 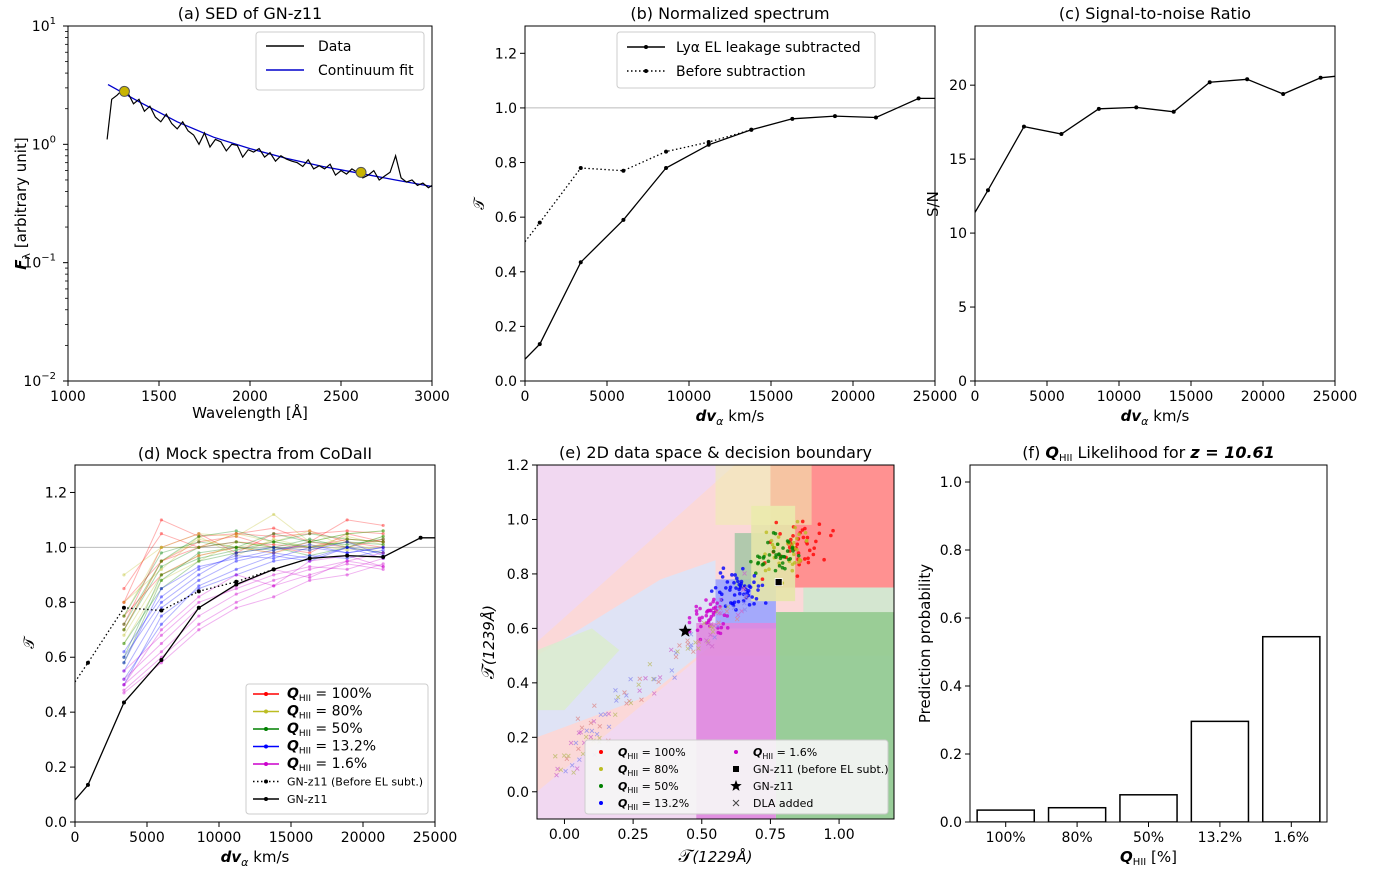 What do you see at coordinates (773, 786) in the screenshot?
I see `legend-value: GN-z11` at bounding box center [773, 786].